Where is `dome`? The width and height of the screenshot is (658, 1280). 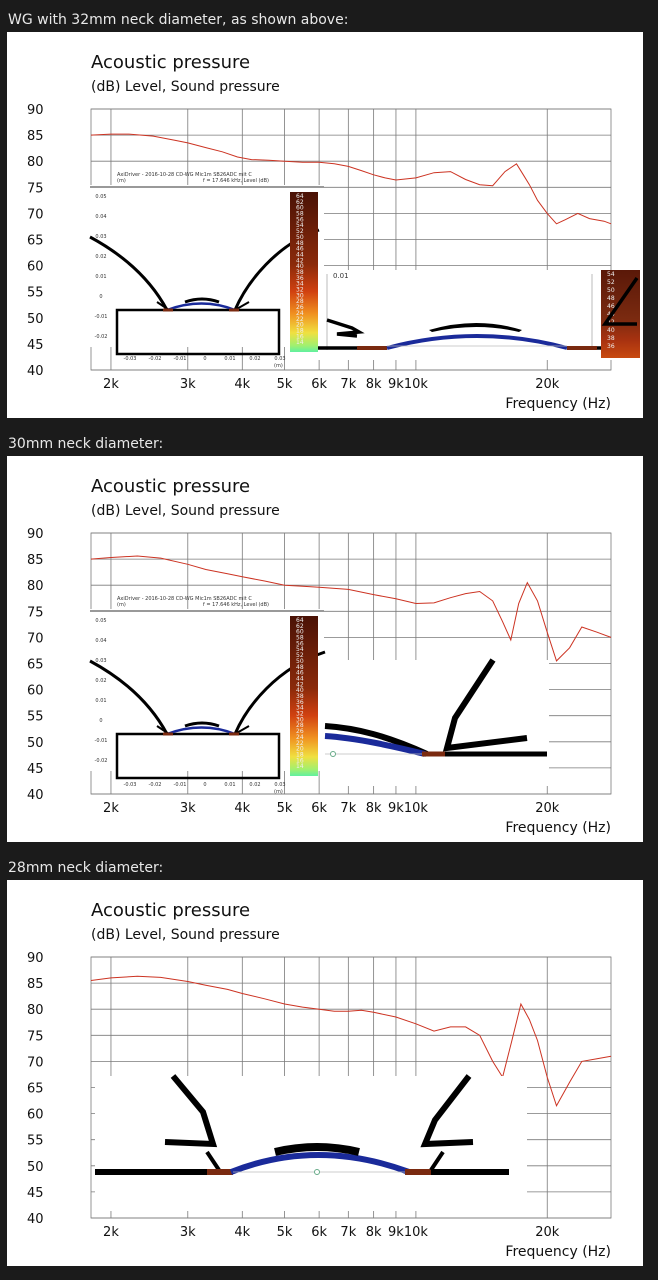
dome is located at coordinates (201, 307).